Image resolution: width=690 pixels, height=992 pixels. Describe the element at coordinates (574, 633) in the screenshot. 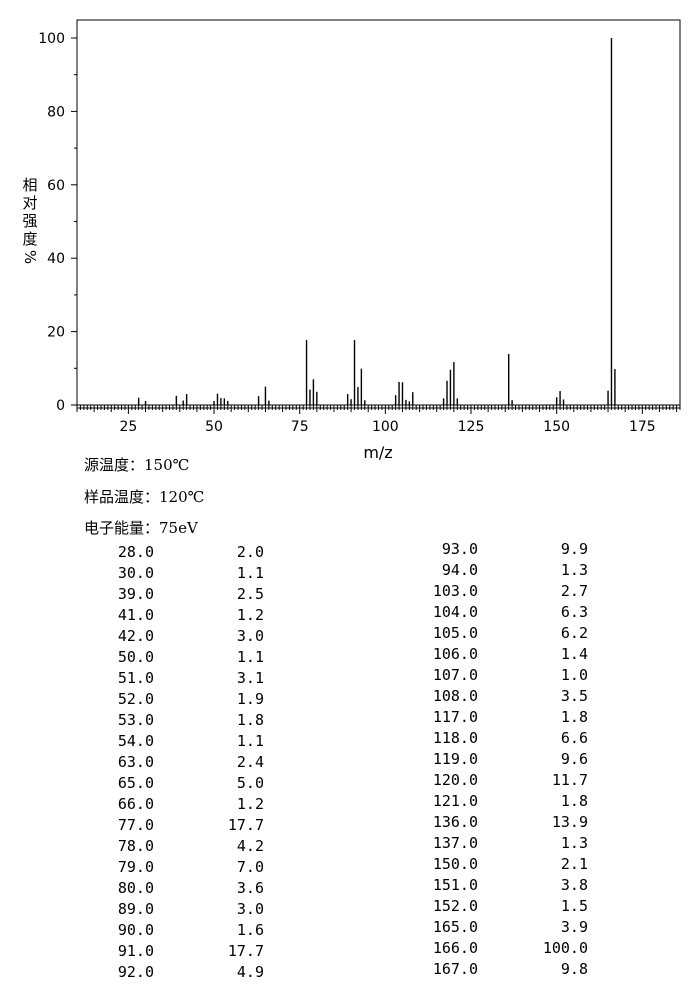

I see `peak-intensity: 6.2` at that location.